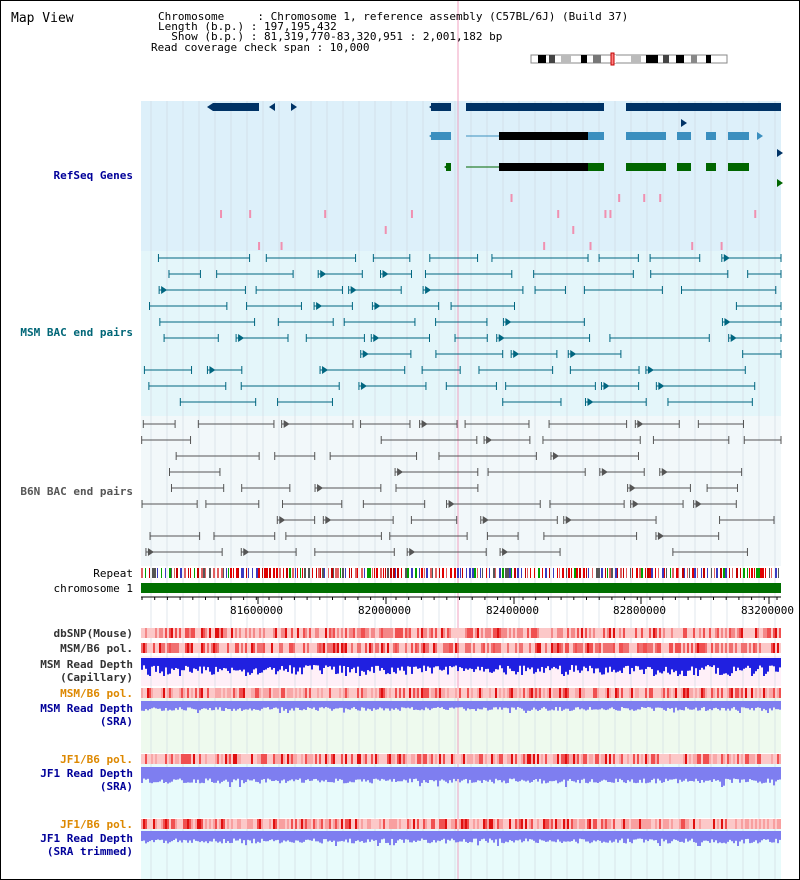 The height and width of the screenshot is (880, 800). Describe the element at coordinates (460, 573) in the screenshot. I see `repeat-track` at that location.